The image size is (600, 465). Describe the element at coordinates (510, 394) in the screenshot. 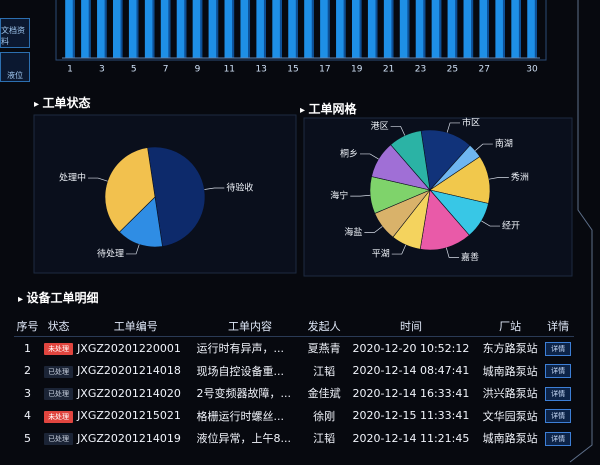

I see `table-cell: 洪兴路泵站` at that location.